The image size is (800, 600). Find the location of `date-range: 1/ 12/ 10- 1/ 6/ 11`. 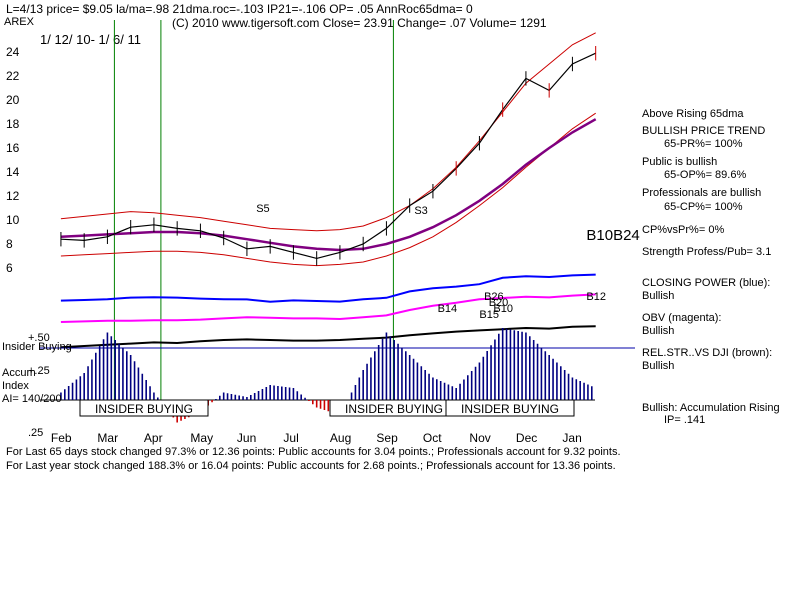

date-range: 1/ 12/ 10- 1/ 6/ 11 is located at coordinates (90, 39).